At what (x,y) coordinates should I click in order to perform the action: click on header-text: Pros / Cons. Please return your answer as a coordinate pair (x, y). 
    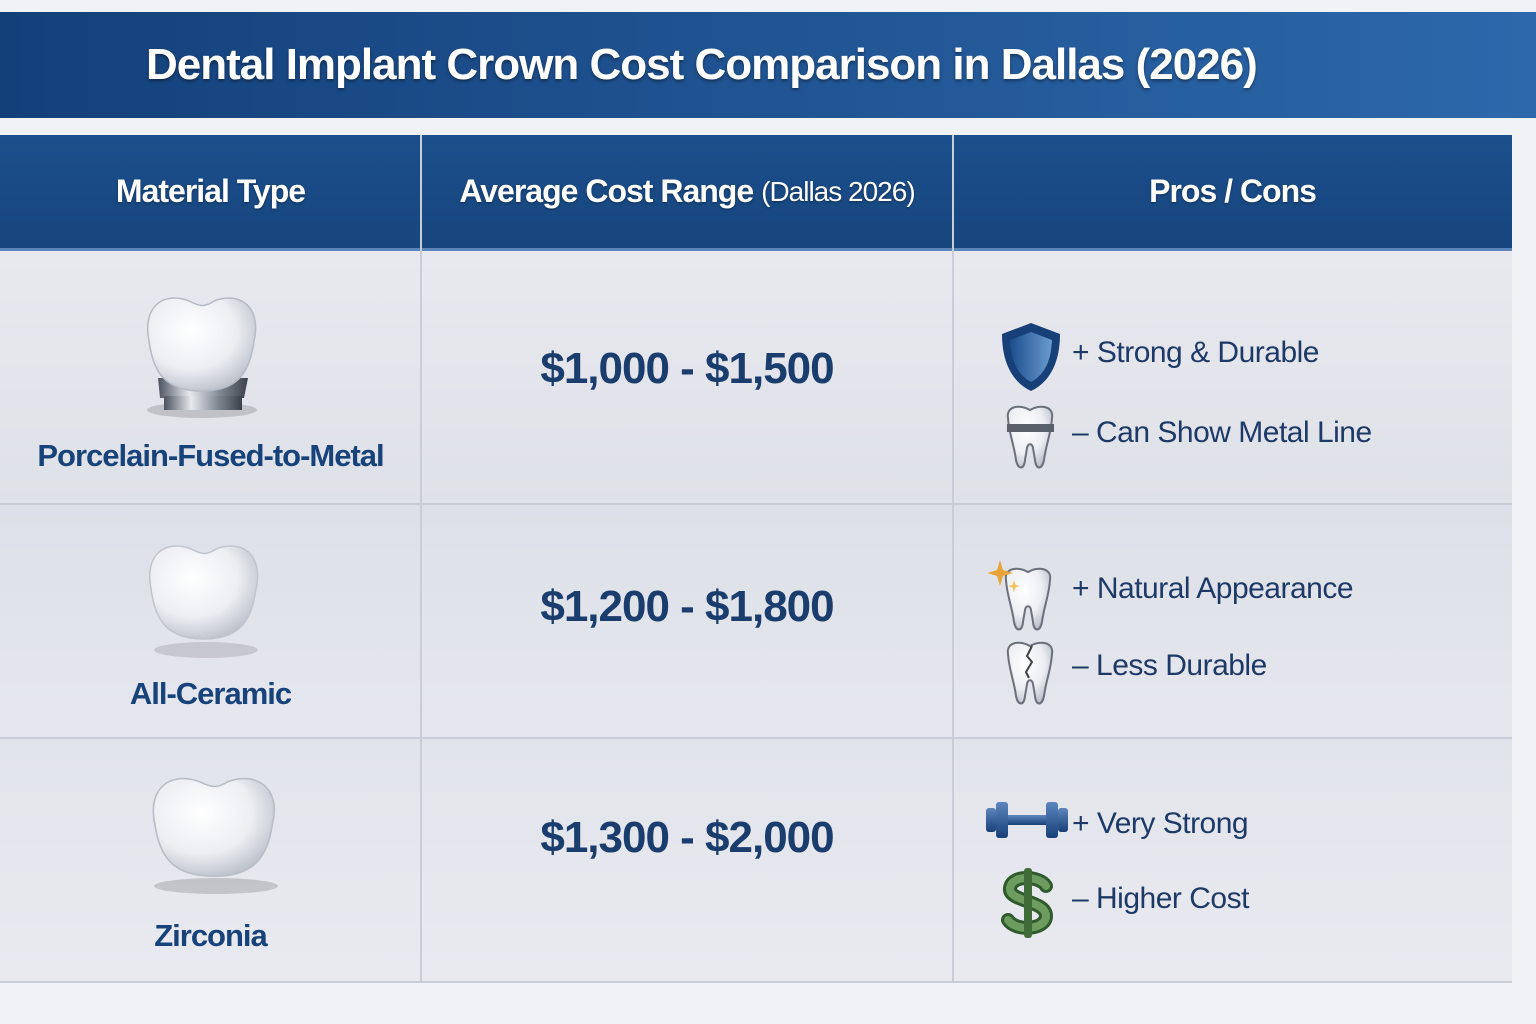
    Looking at the image, I should click on (1233, 191).